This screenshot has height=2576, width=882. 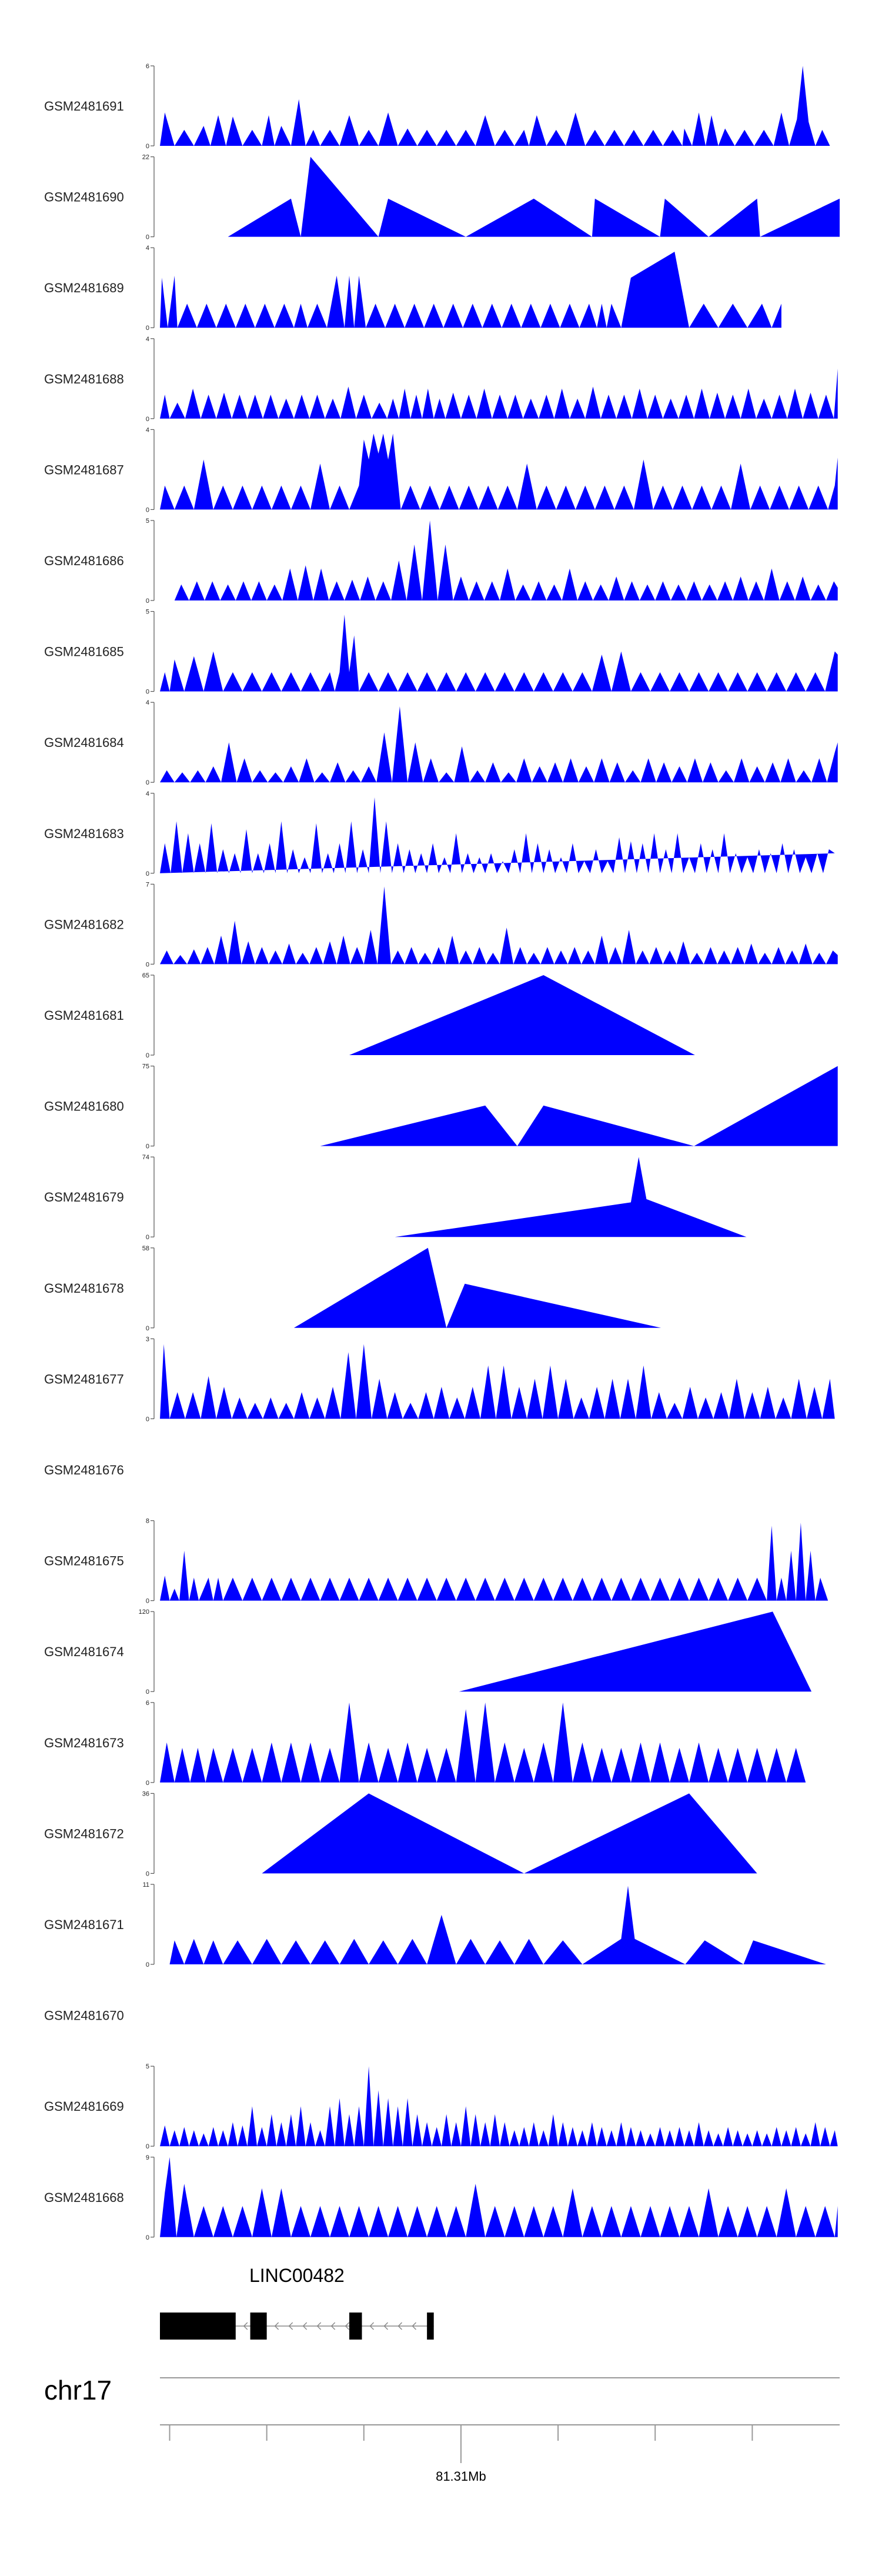 I want to click on track-label: GSM2481668, so click(x=84, y=2197).